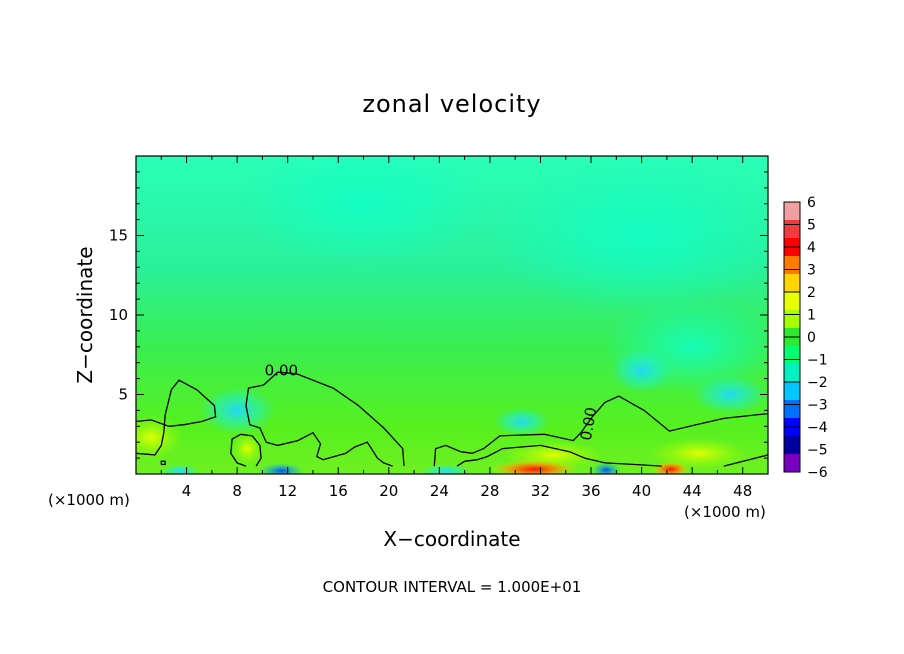  Describe the element at coordinates (811, 316) in the screenshot. I see `colorbar-label: 1` at that location.